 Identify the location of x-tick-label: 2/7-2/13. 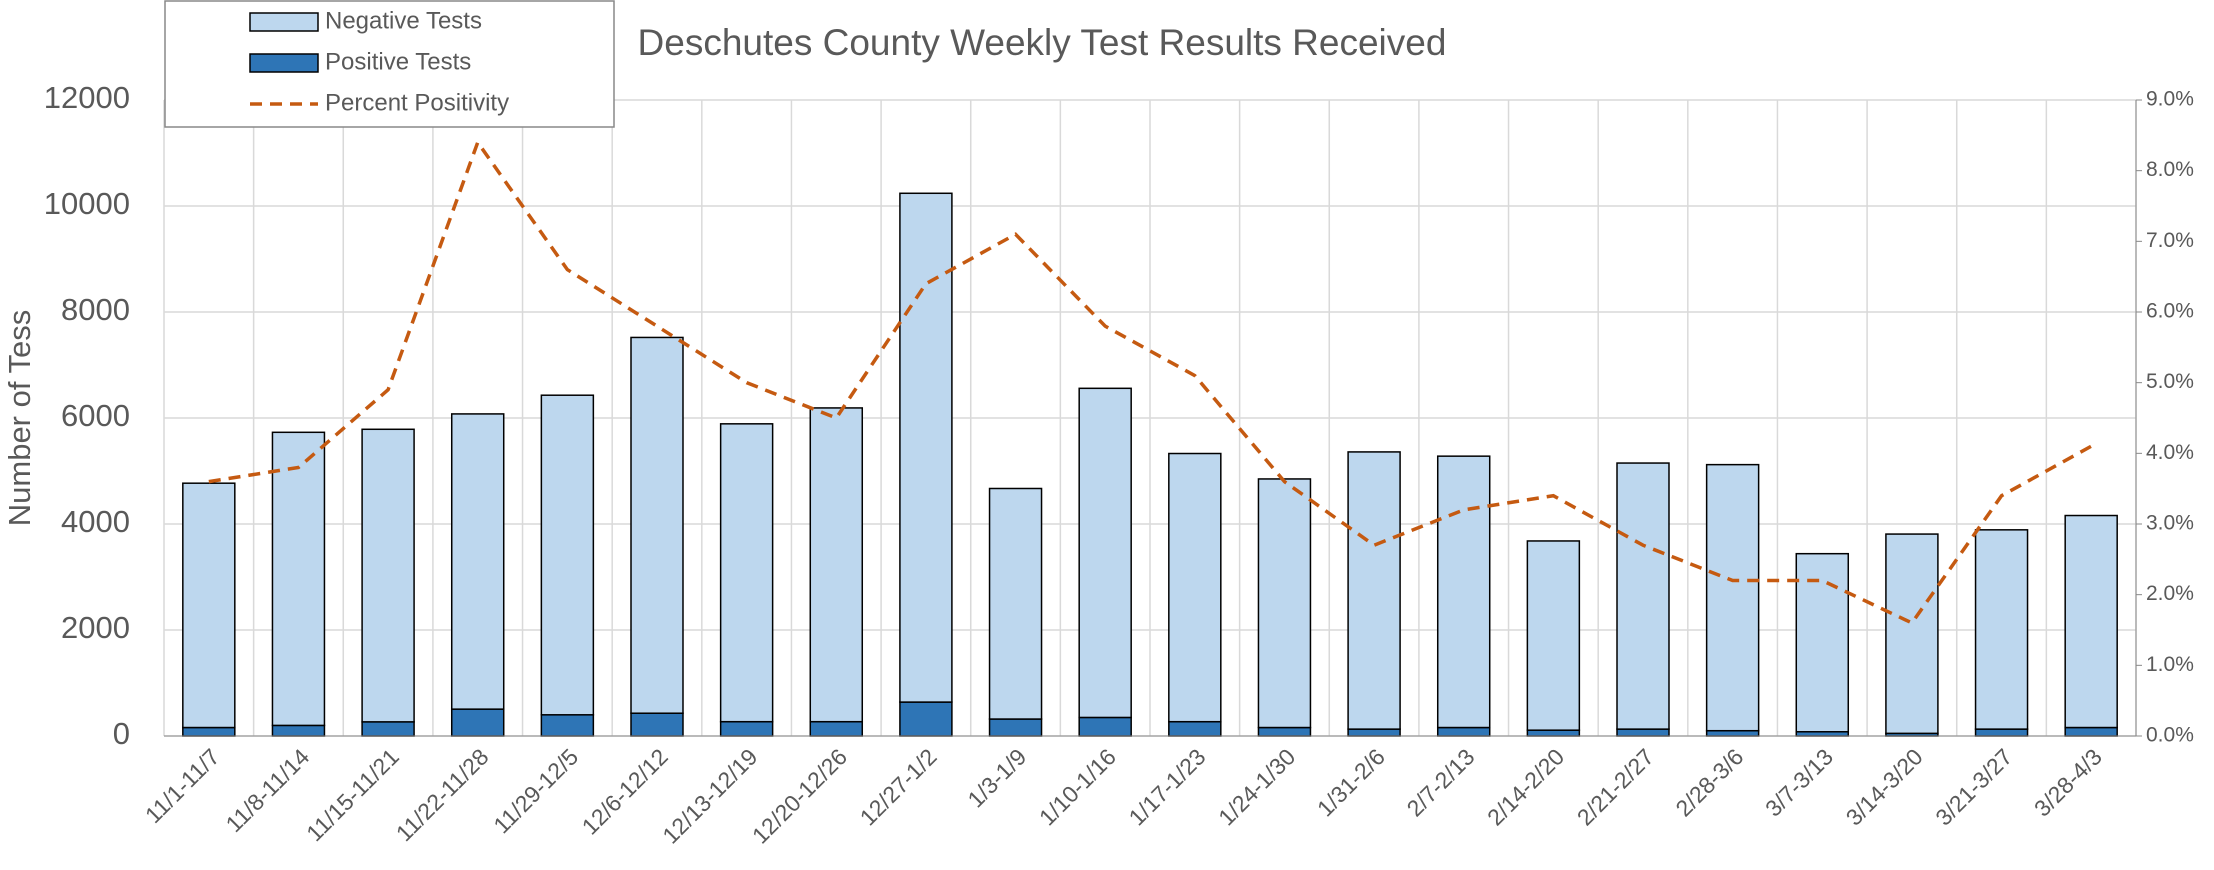
(1440, 782).